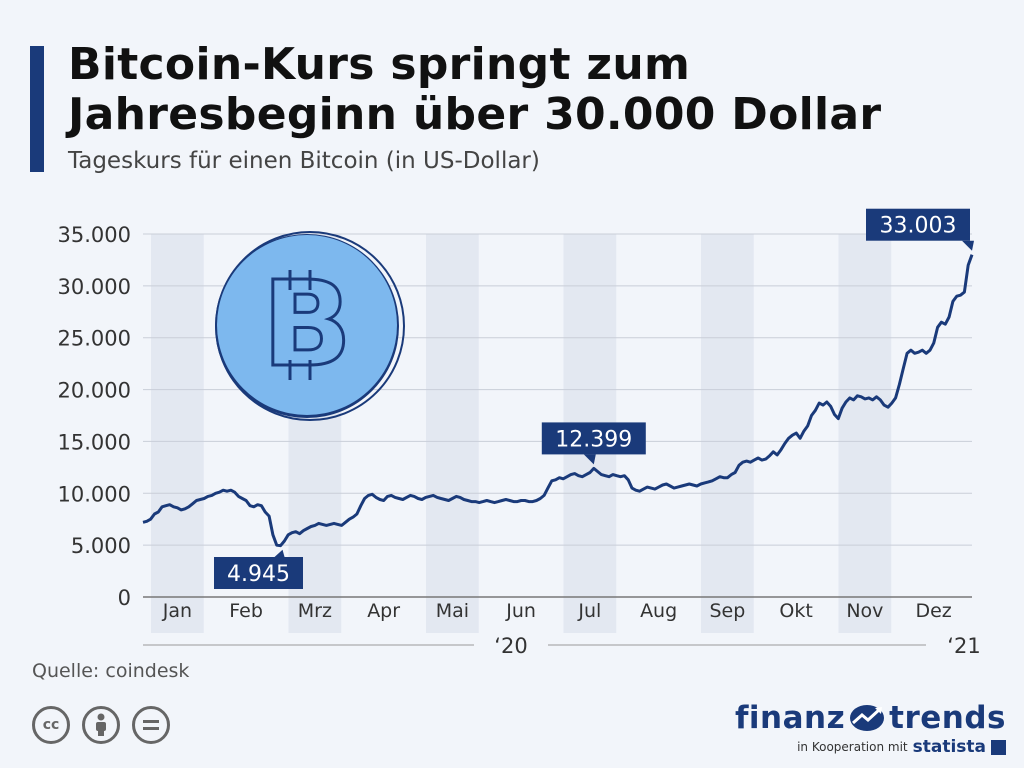  I want to click on svg-text: B, so click(307, 324).